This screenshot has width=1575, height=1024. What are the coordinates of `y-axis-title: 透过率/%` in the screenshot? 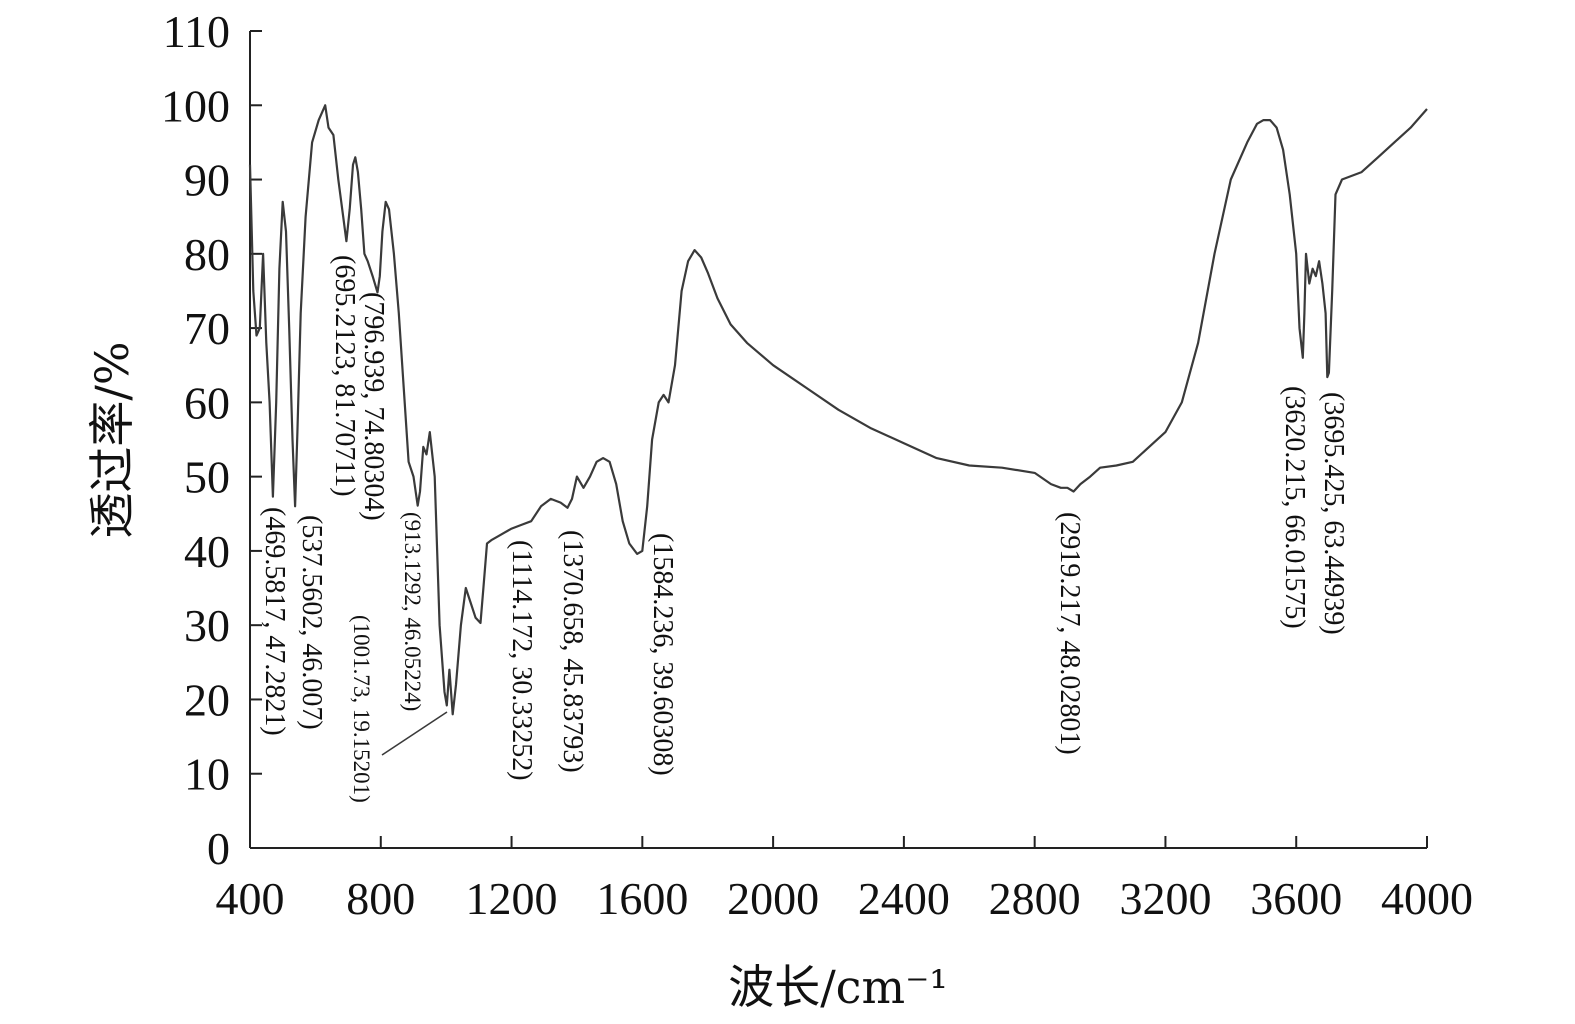 It's located at (112, 439).